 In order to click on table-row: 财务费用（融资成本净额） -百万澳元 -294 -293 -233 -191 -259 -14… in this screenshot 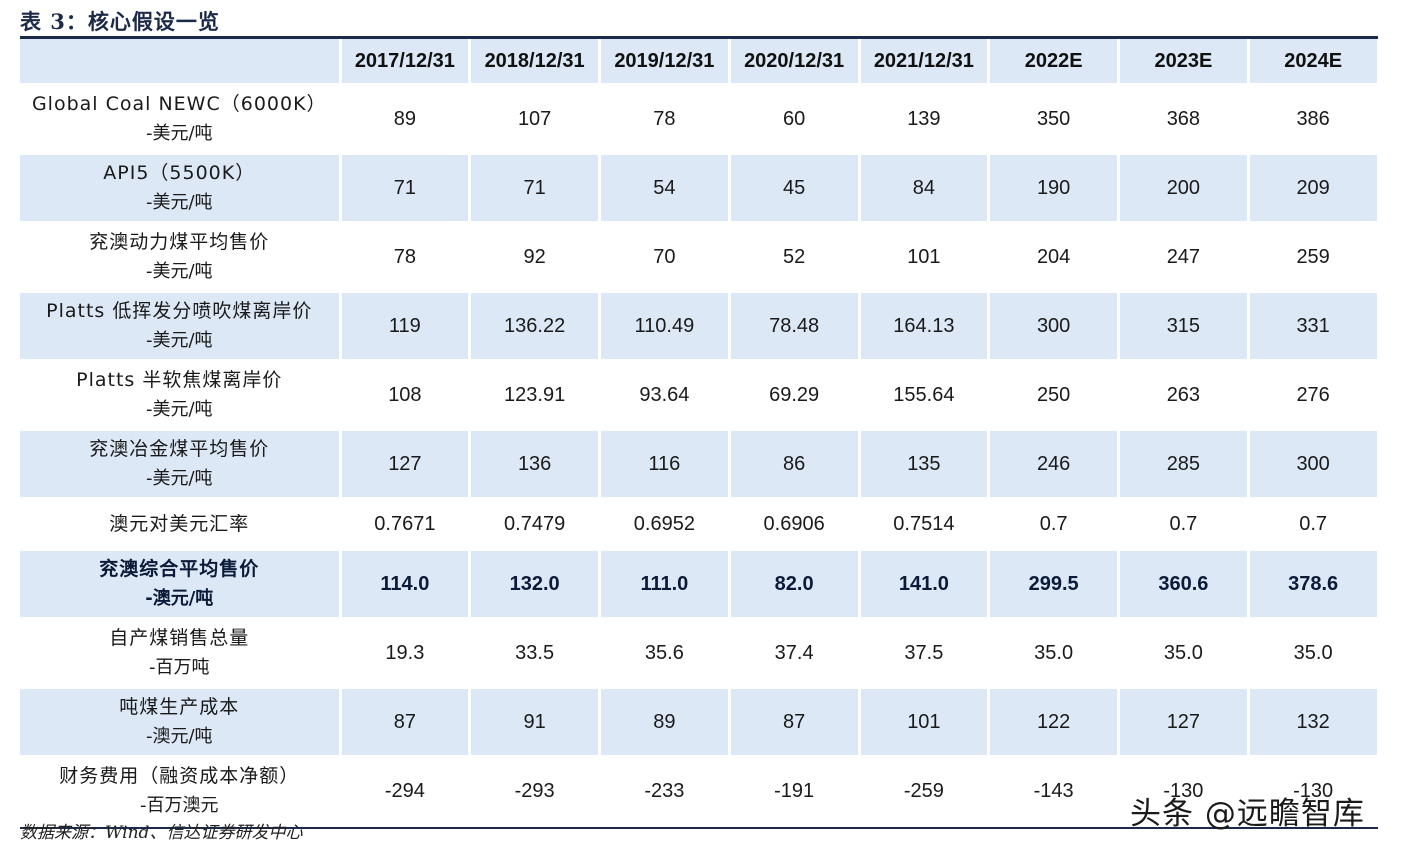, I will do `click(700, 791)`.